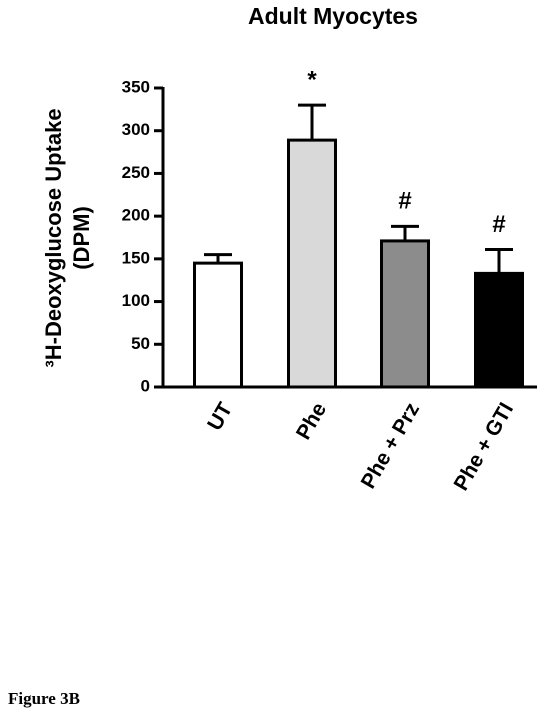 The height and width of the screenshot is (719, 556). I want to click on x-tick-label: UT, so click(220, 417).